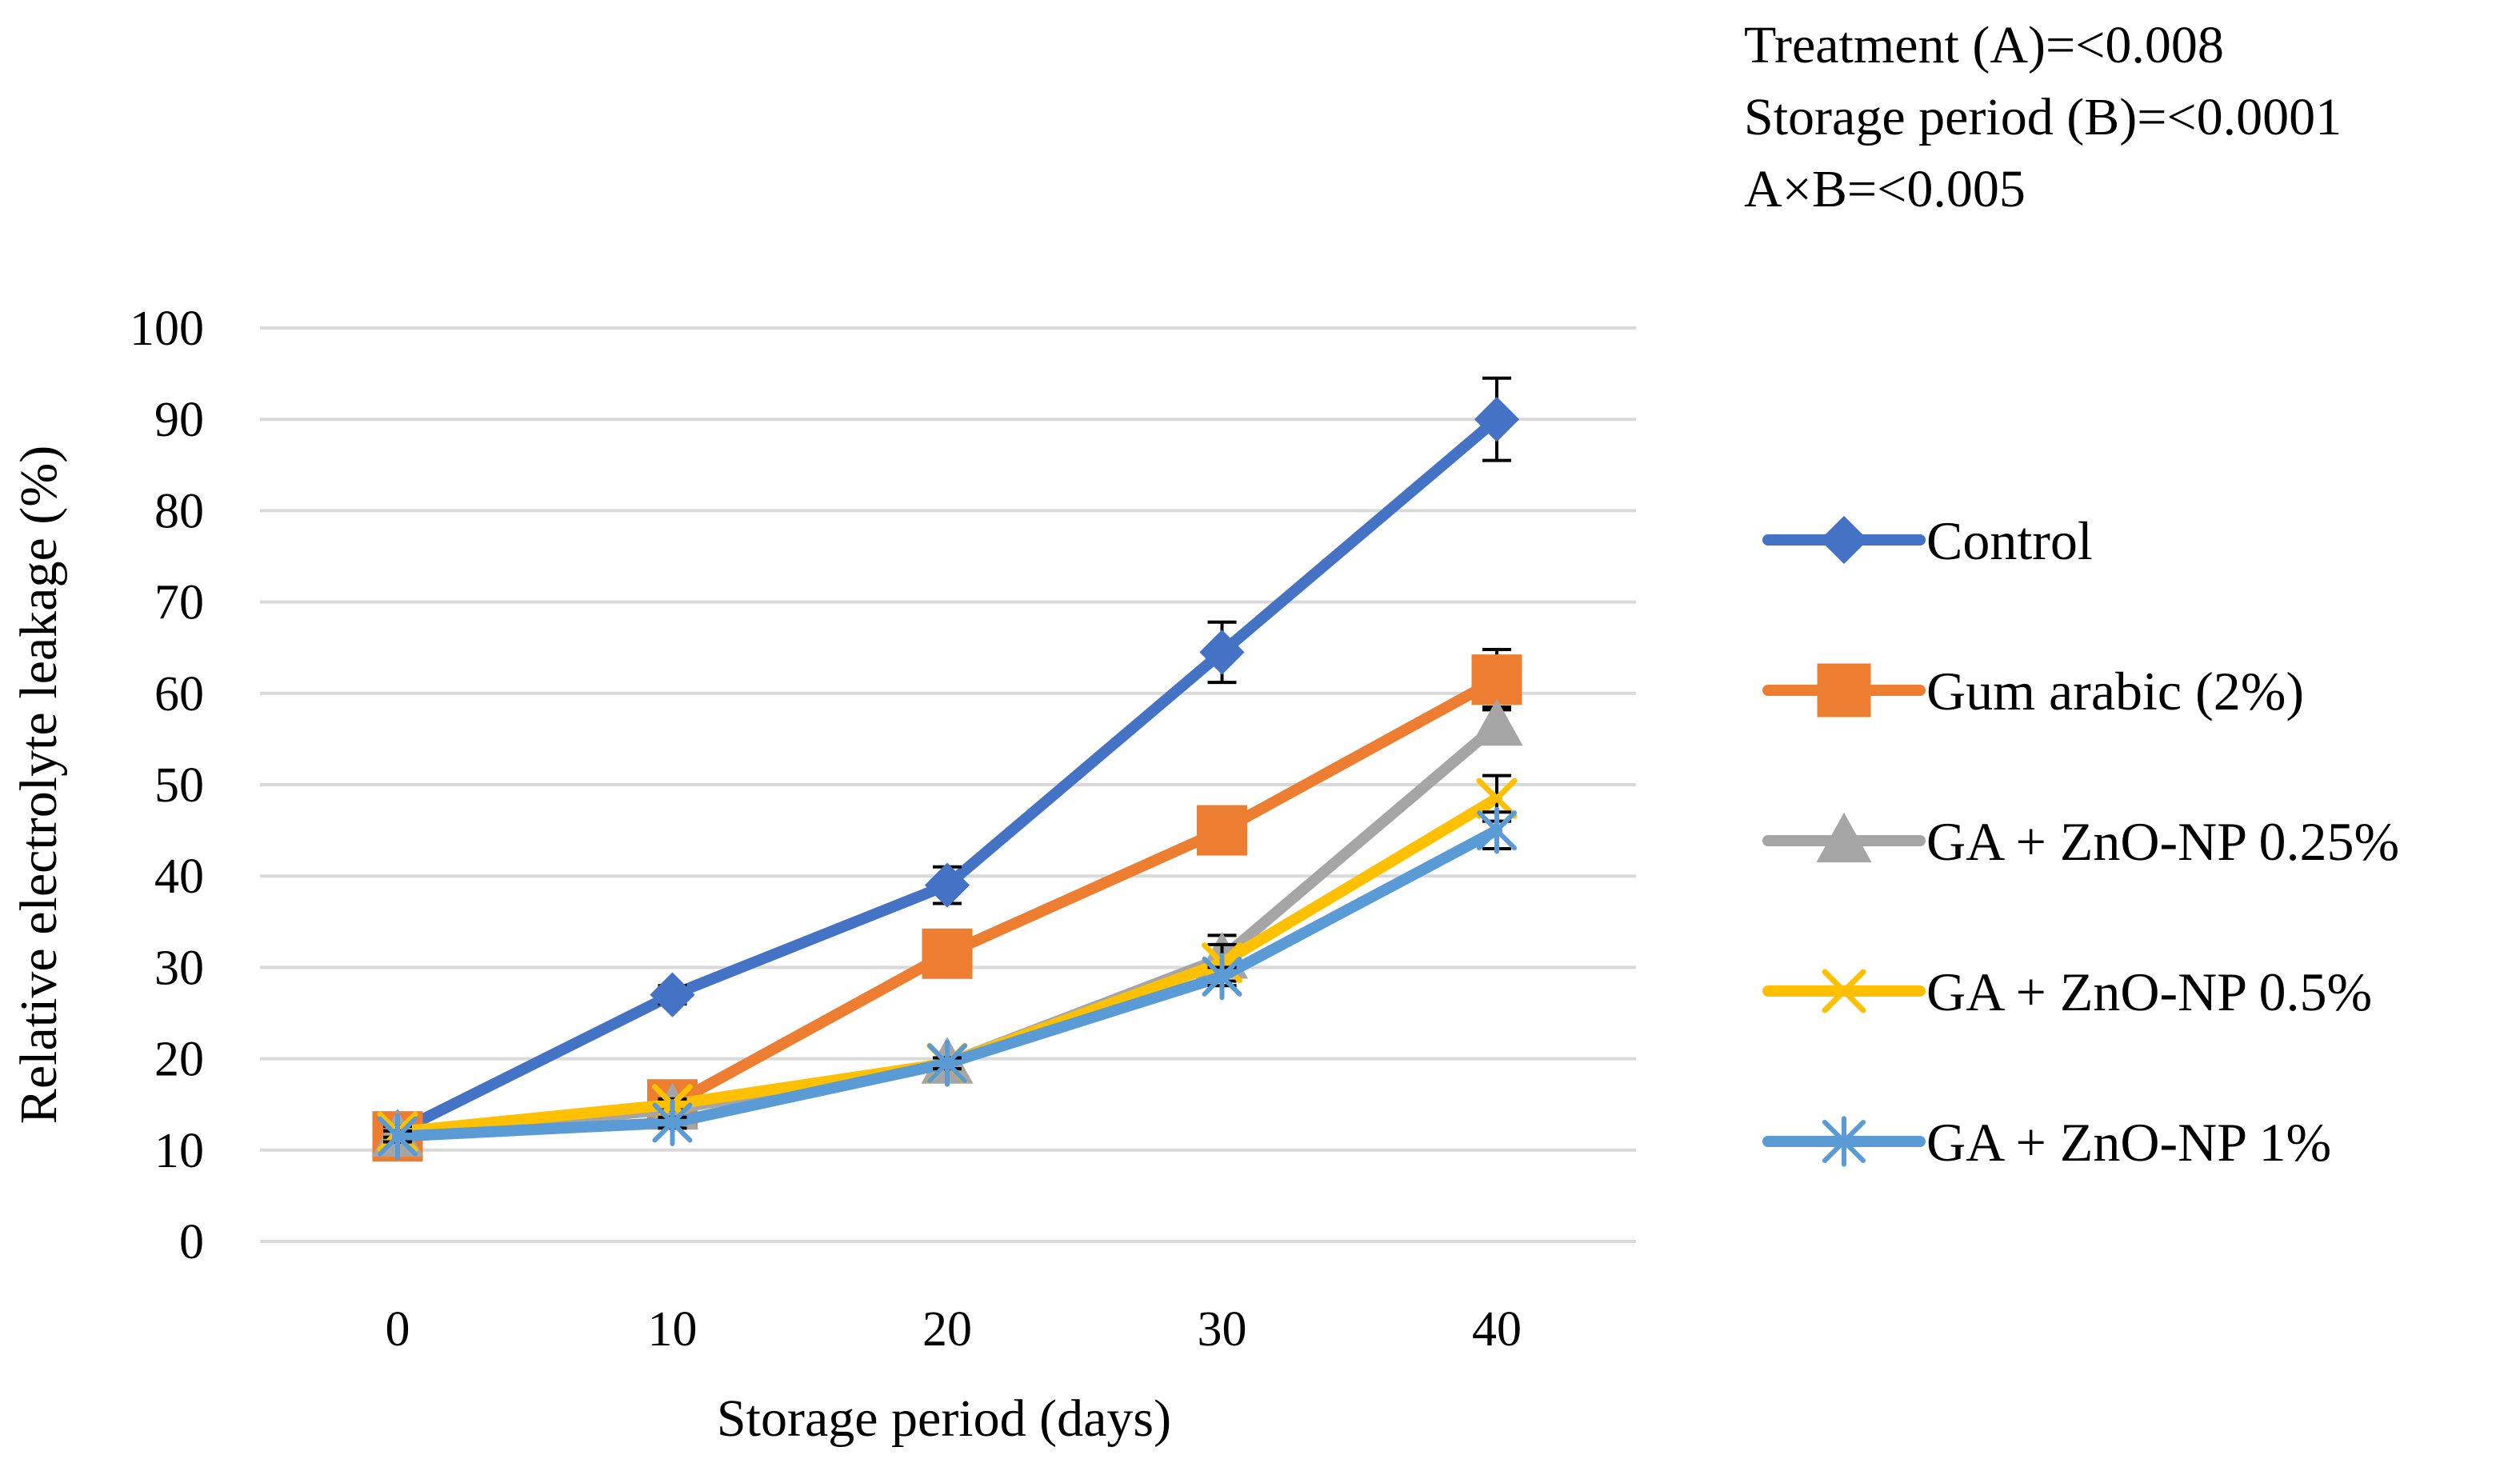 Image resolution: width=2520 pixels, height=1471 pixels. Describe the element at coordinates (179, 968) in the screenshot. I see `y-tick-label: 30` at that location.